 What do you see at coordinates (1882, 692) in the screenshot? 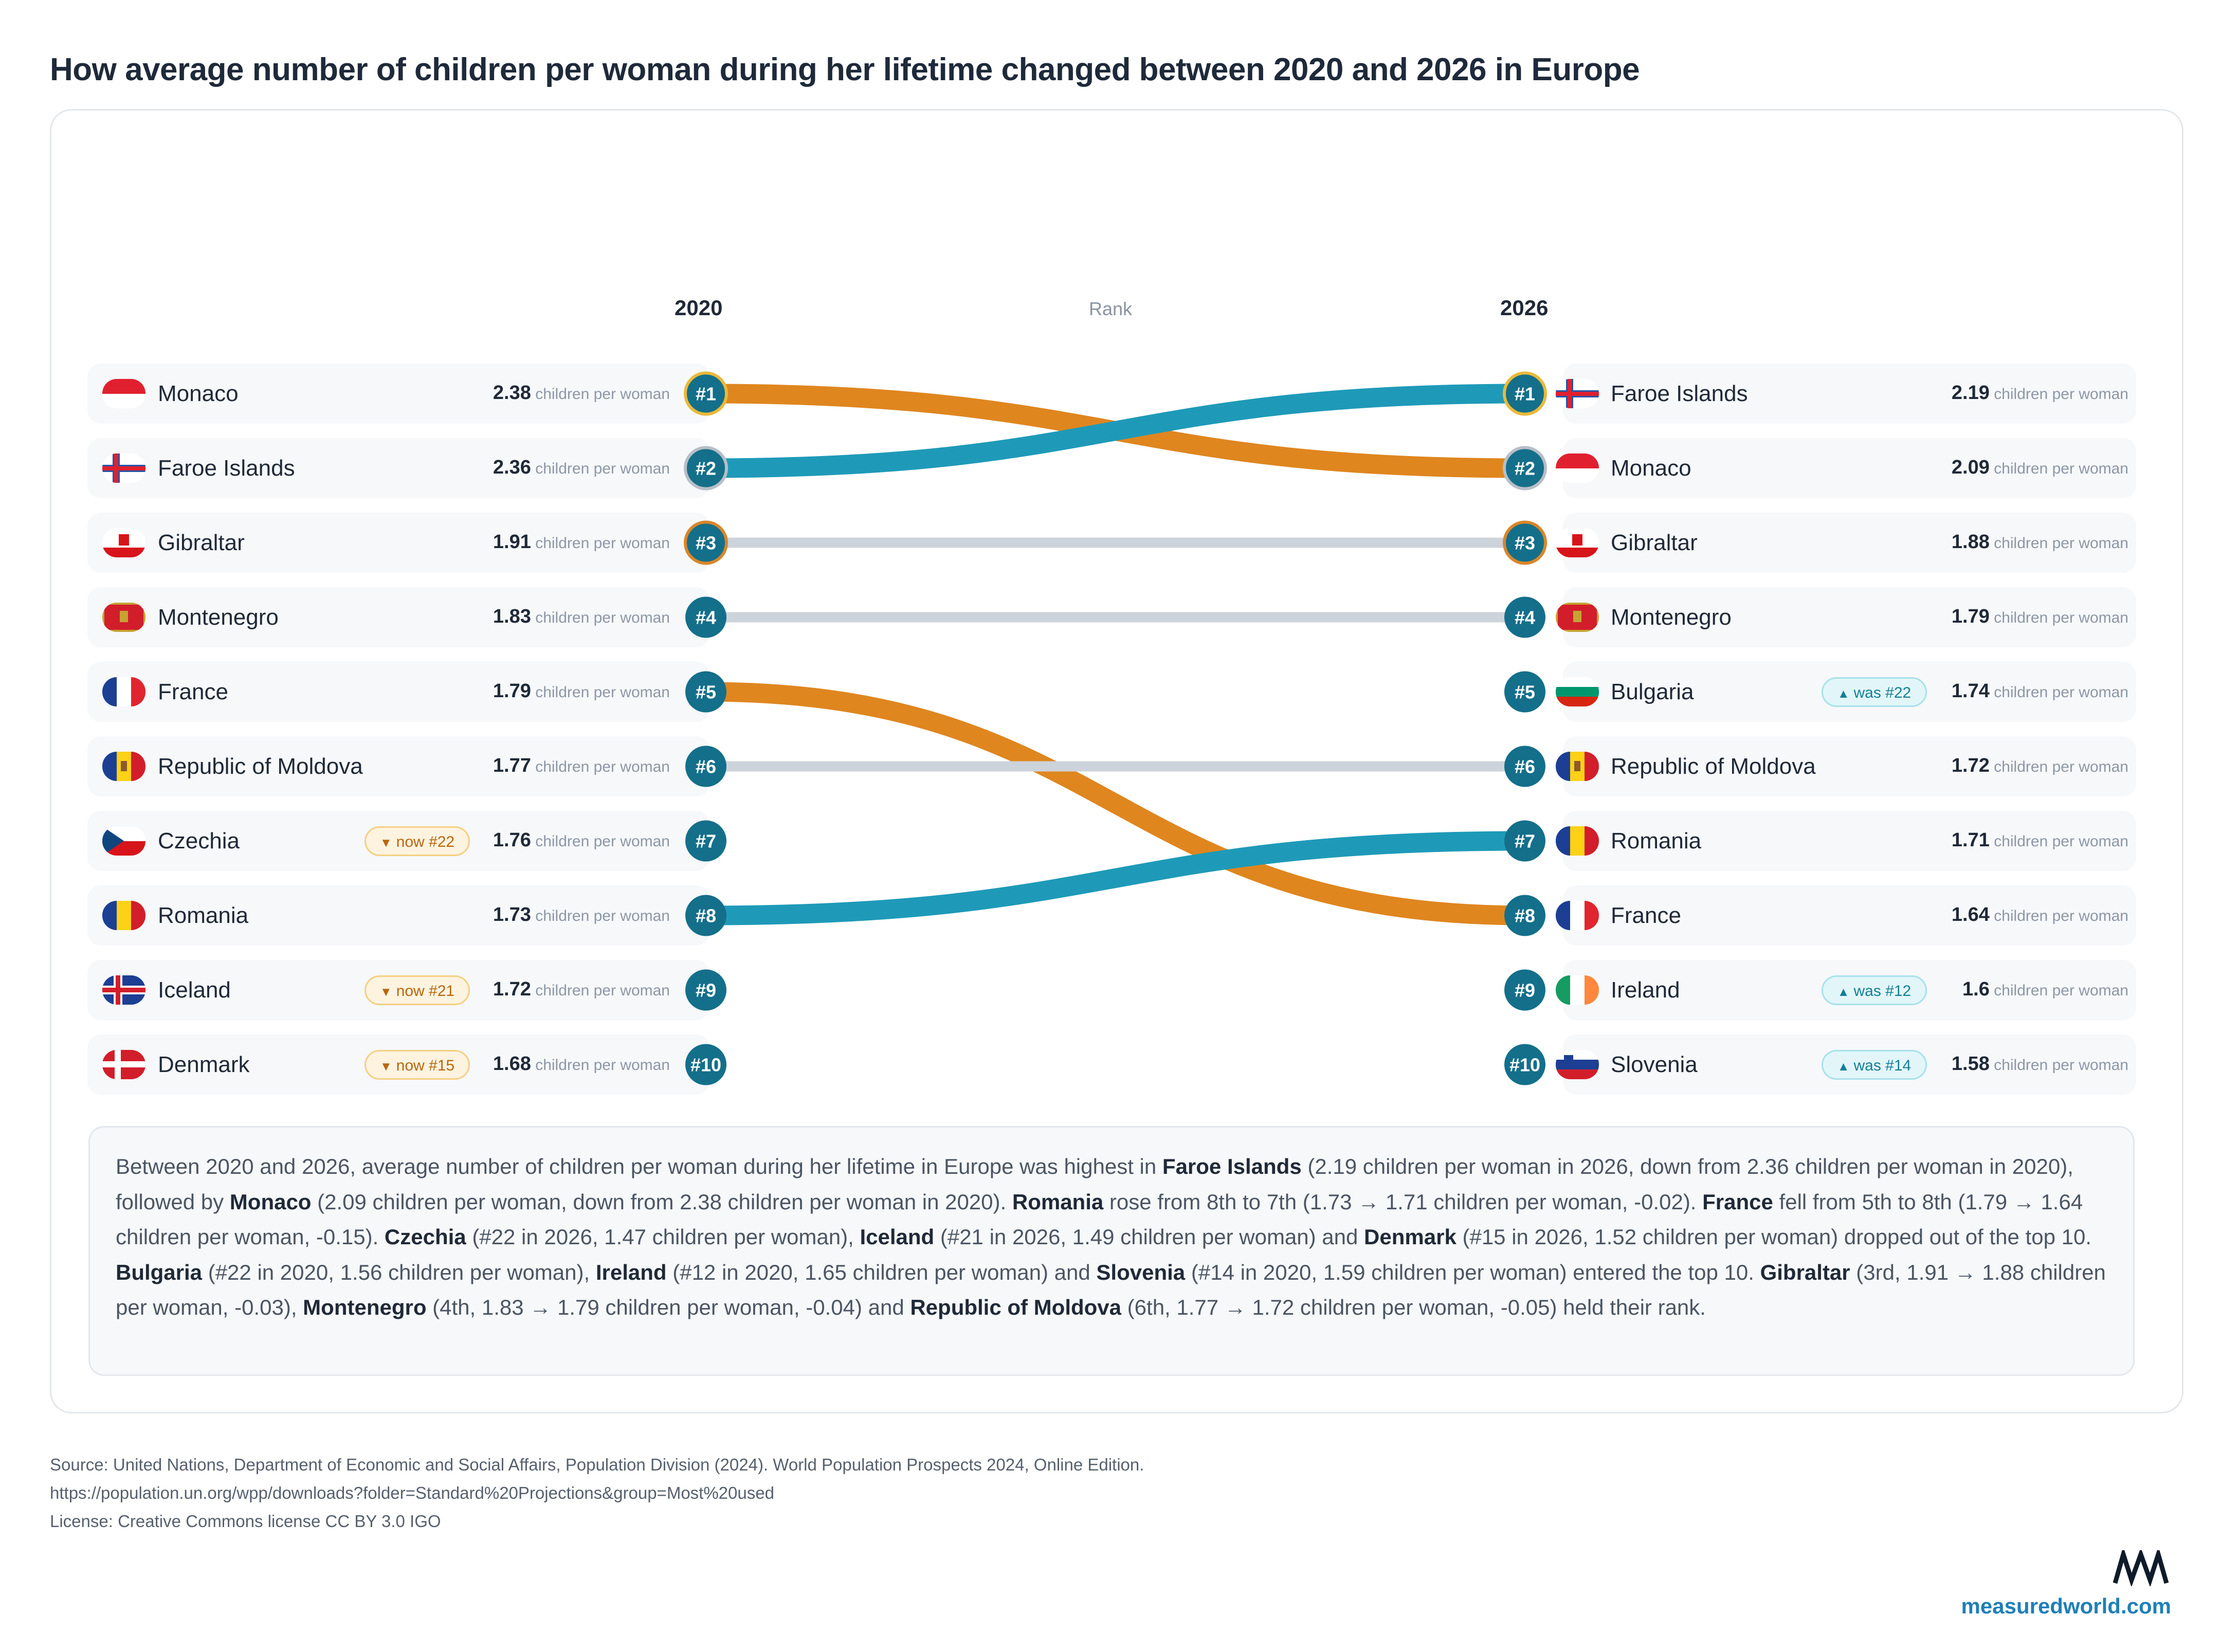
I see `badge-label: was #22` at bounding box center [1882, 692].